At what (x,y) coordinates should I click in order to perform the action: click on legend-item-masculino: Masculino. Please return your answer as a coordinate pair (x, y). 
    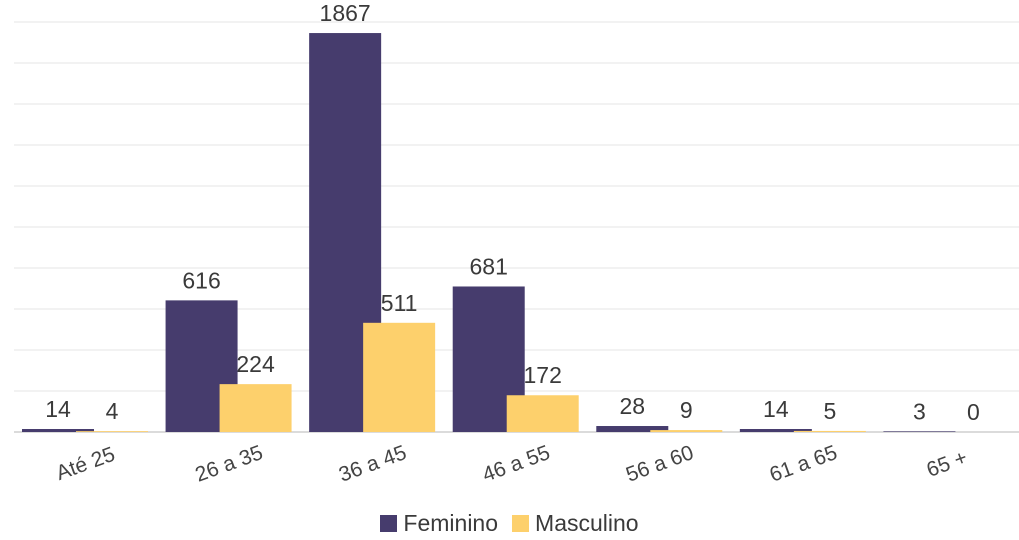
    Looking at the image, I should click on (575, 523).